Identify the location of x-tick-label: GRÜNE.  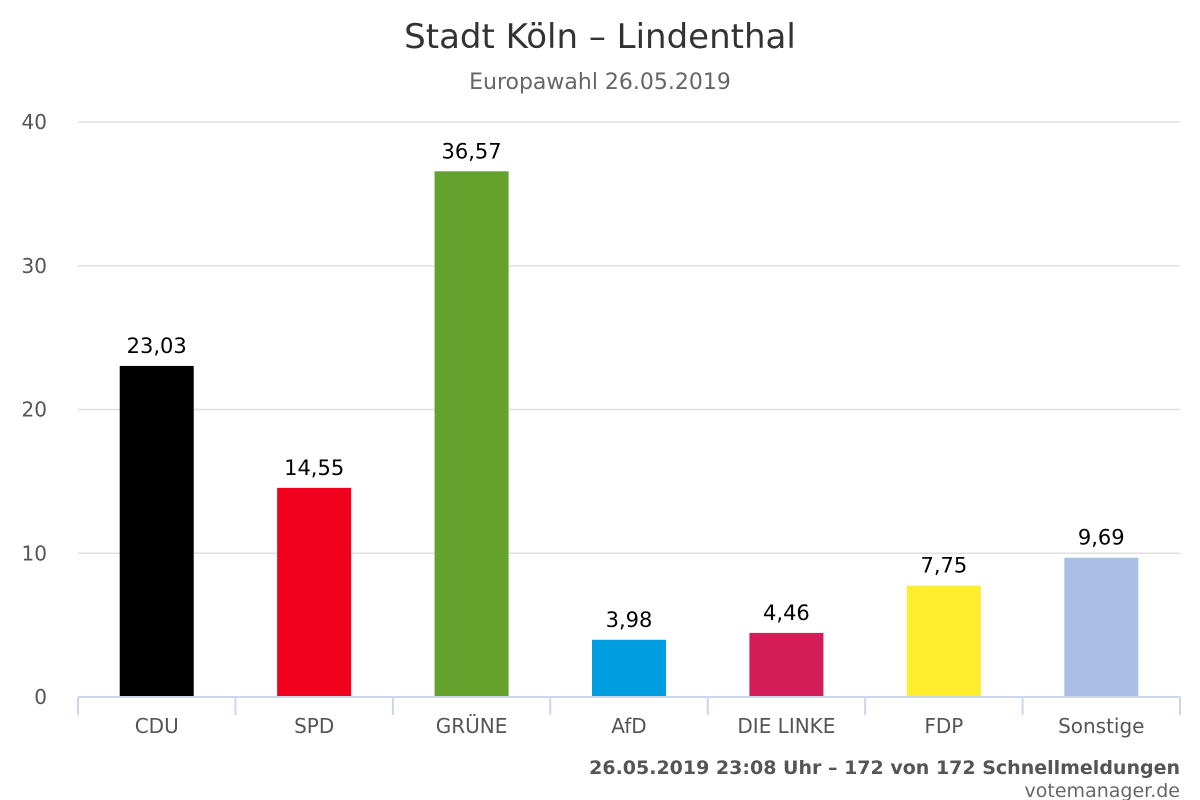
(472, 726).